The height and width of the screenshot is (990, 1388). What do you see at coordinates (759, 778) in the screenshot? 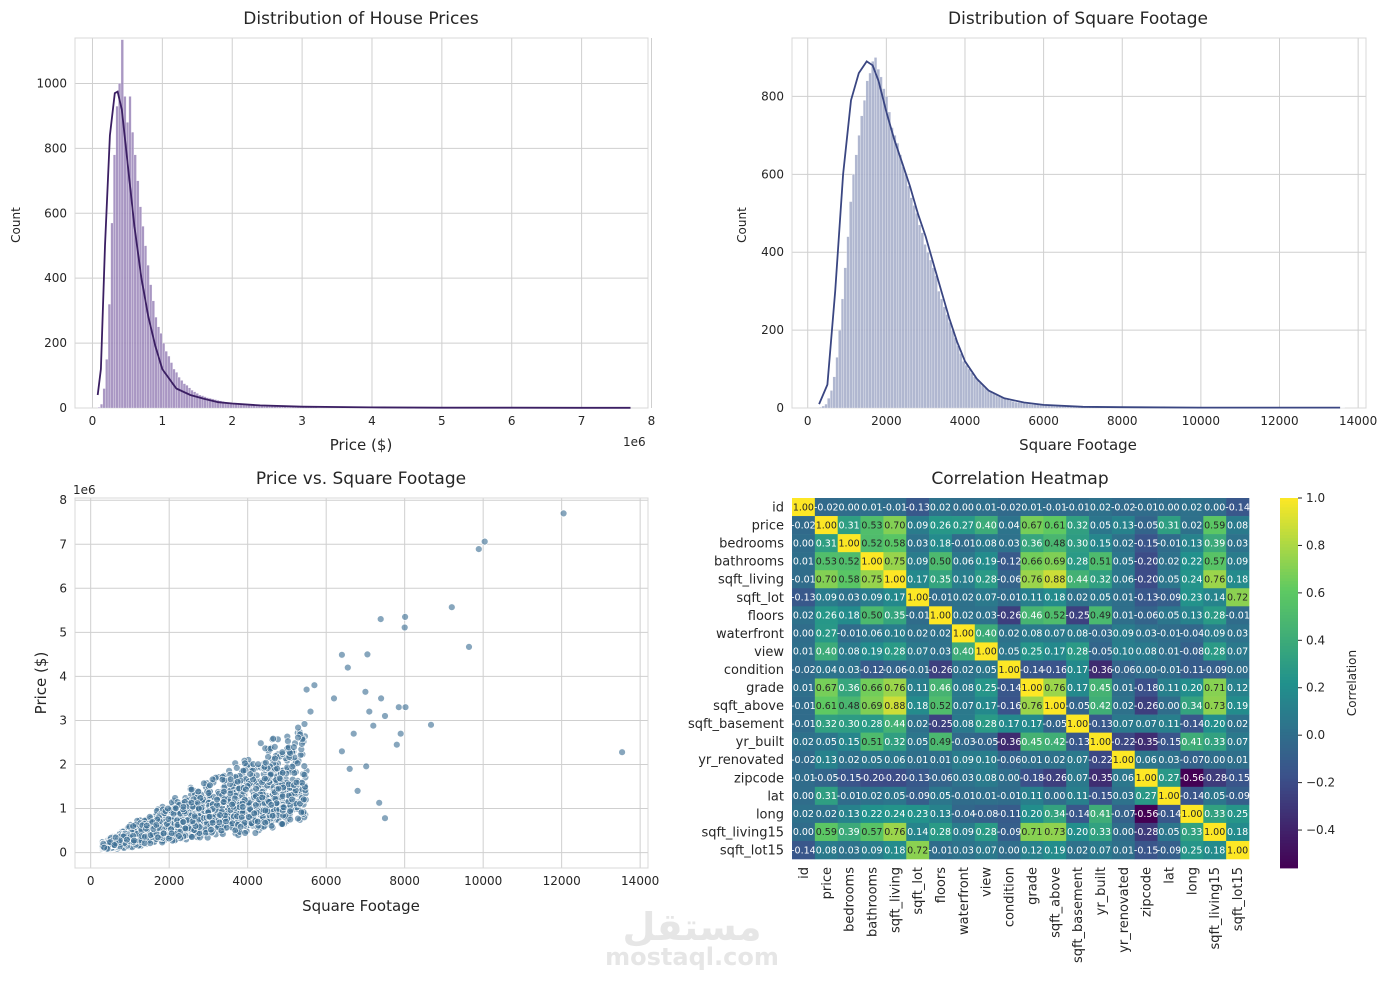
I see `heatmap-row-label: zipcode` at bounding box center [759, 778].